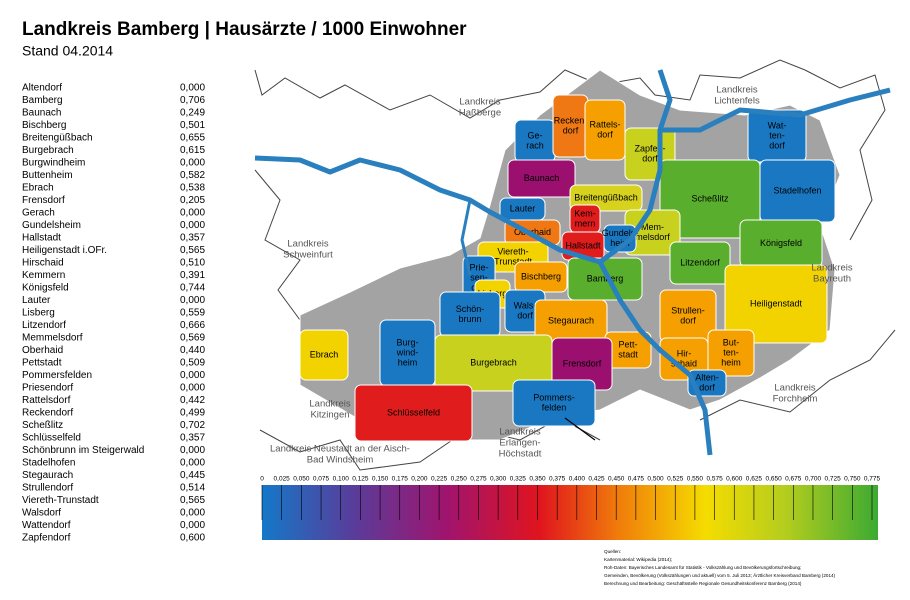  Describe the element at coordinates (731, 342) in the screenshot. I see `municipality-label: But-` at that location.